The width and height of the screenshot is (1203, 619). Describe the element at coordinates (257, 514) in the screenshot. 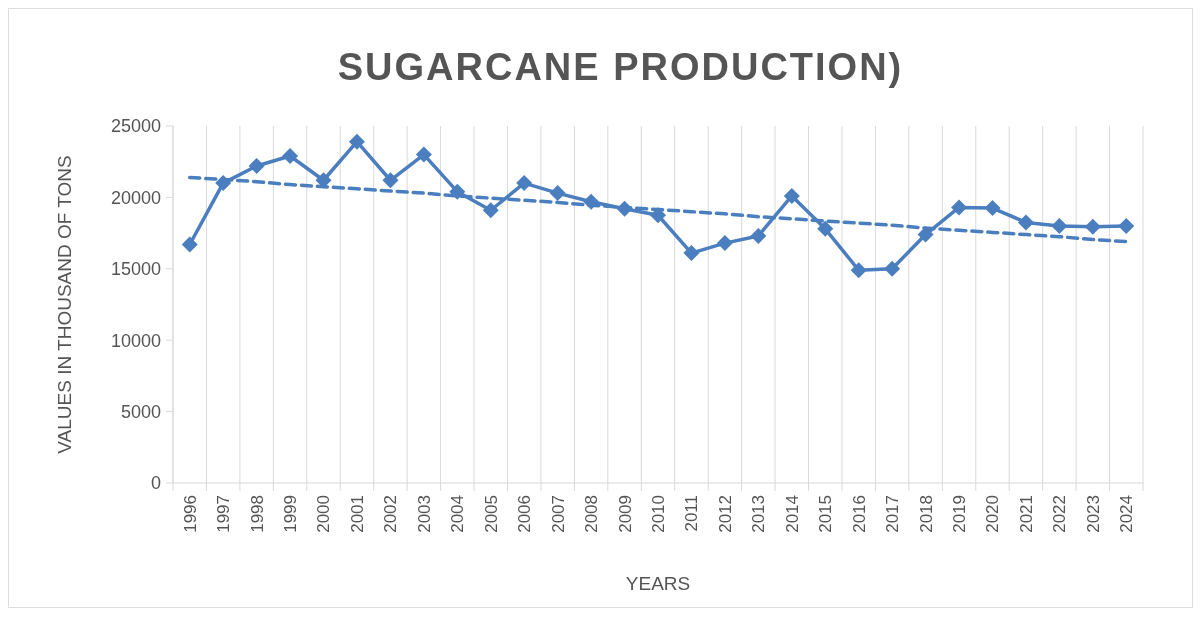

I see `x-tick-label: 1998` at that location.